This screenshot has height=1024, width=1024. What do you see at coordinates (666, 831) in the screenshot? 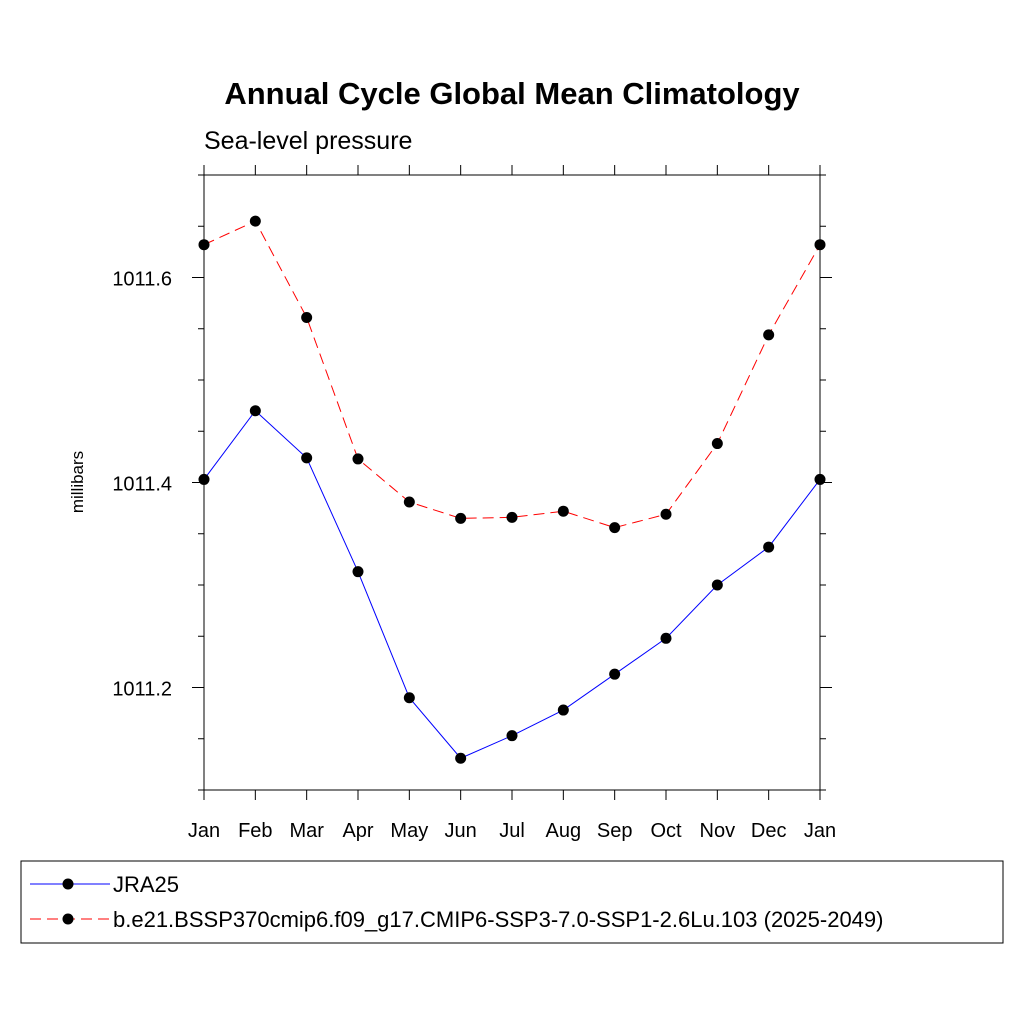
I see `x-tick-label: Oct` at bounding box center [666, 831].